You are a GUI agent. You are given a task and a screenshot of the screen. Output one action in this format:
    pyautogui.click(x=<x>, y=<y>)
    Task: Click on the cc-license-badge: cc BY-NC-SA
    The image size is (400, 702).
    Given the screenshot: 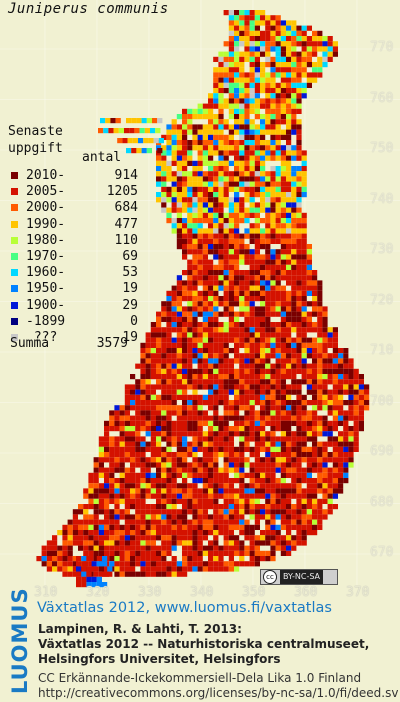 What is the action you would take?
    pyautogui.click(x=299, y=577)
    